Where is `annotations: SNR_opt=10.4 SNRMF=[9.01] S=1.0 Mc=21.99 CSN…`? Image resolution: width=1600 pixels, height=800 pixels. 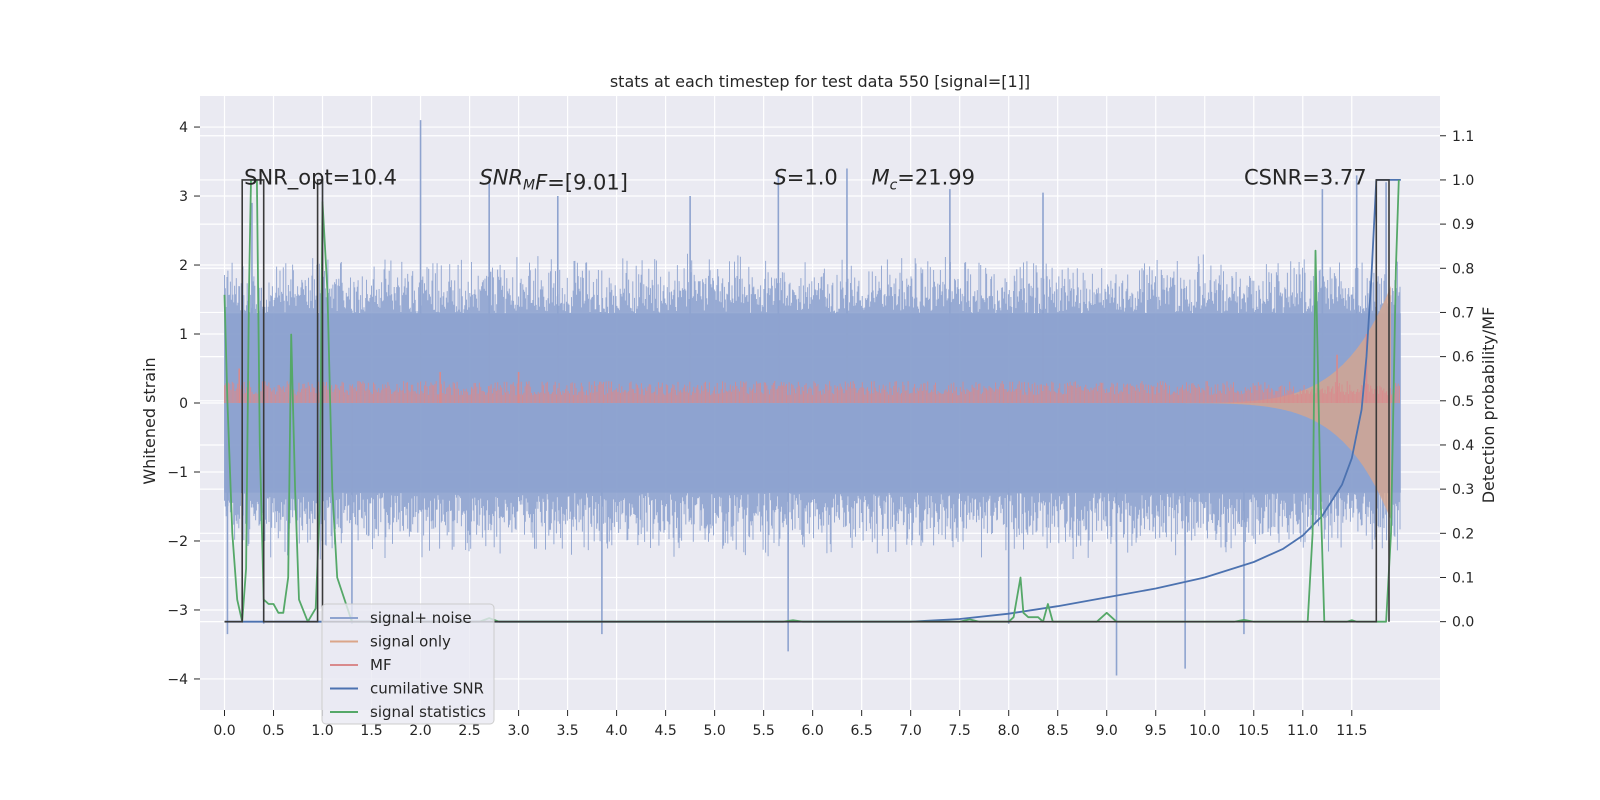 annotations: SNR_opt=10.4 SNRMF=[9.01] S=1.0 Mc=21.99 CSN… is located at coordinates (805, 179).